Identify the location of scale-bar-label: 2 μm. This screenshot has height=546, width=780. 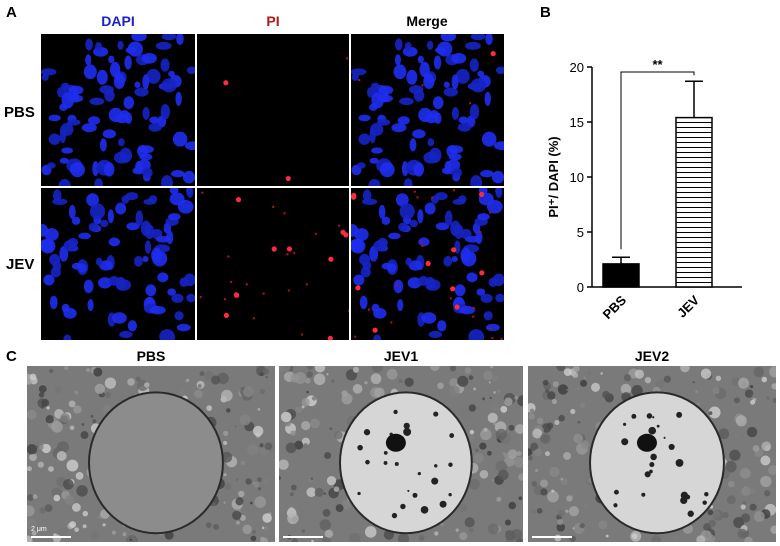
(39, 529).